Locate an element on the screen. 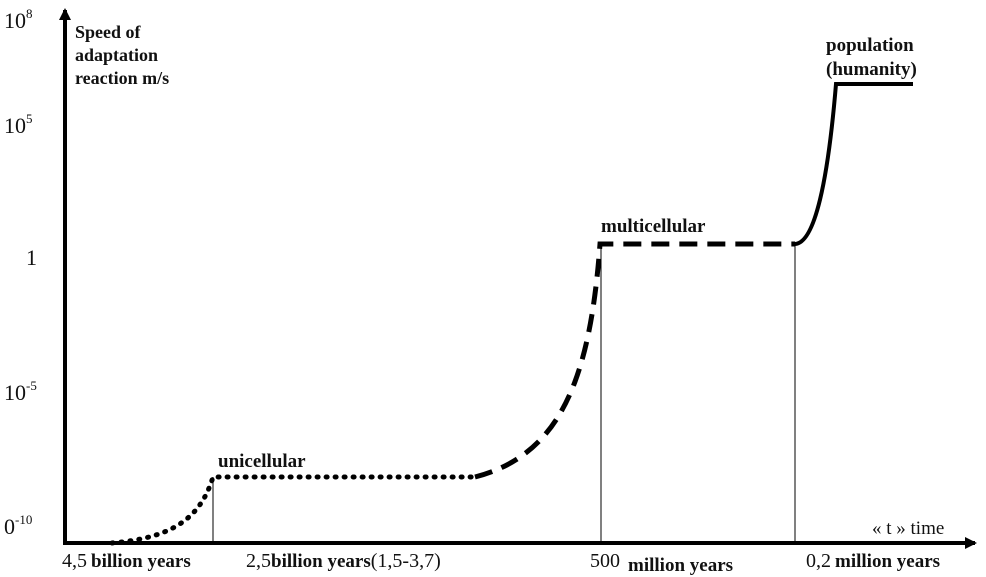 Image resolution: width=986 pixels, height=577 pixels. x-tick-label: 2,5billion years(1,5-3,7) is located at coordinates (343, 561).